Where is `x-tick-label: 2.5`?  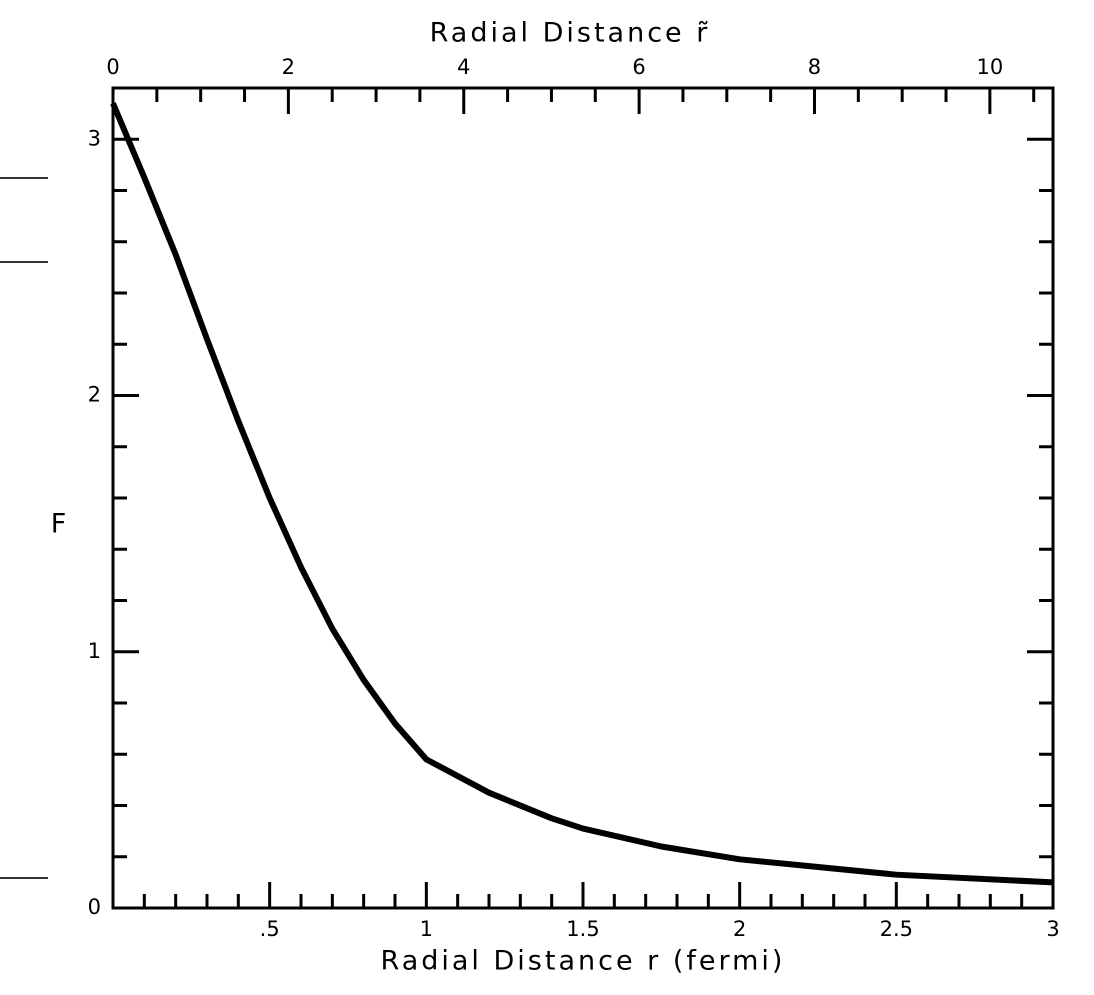
x-tick-label: 2.5 is located at coordinates (896, 929).